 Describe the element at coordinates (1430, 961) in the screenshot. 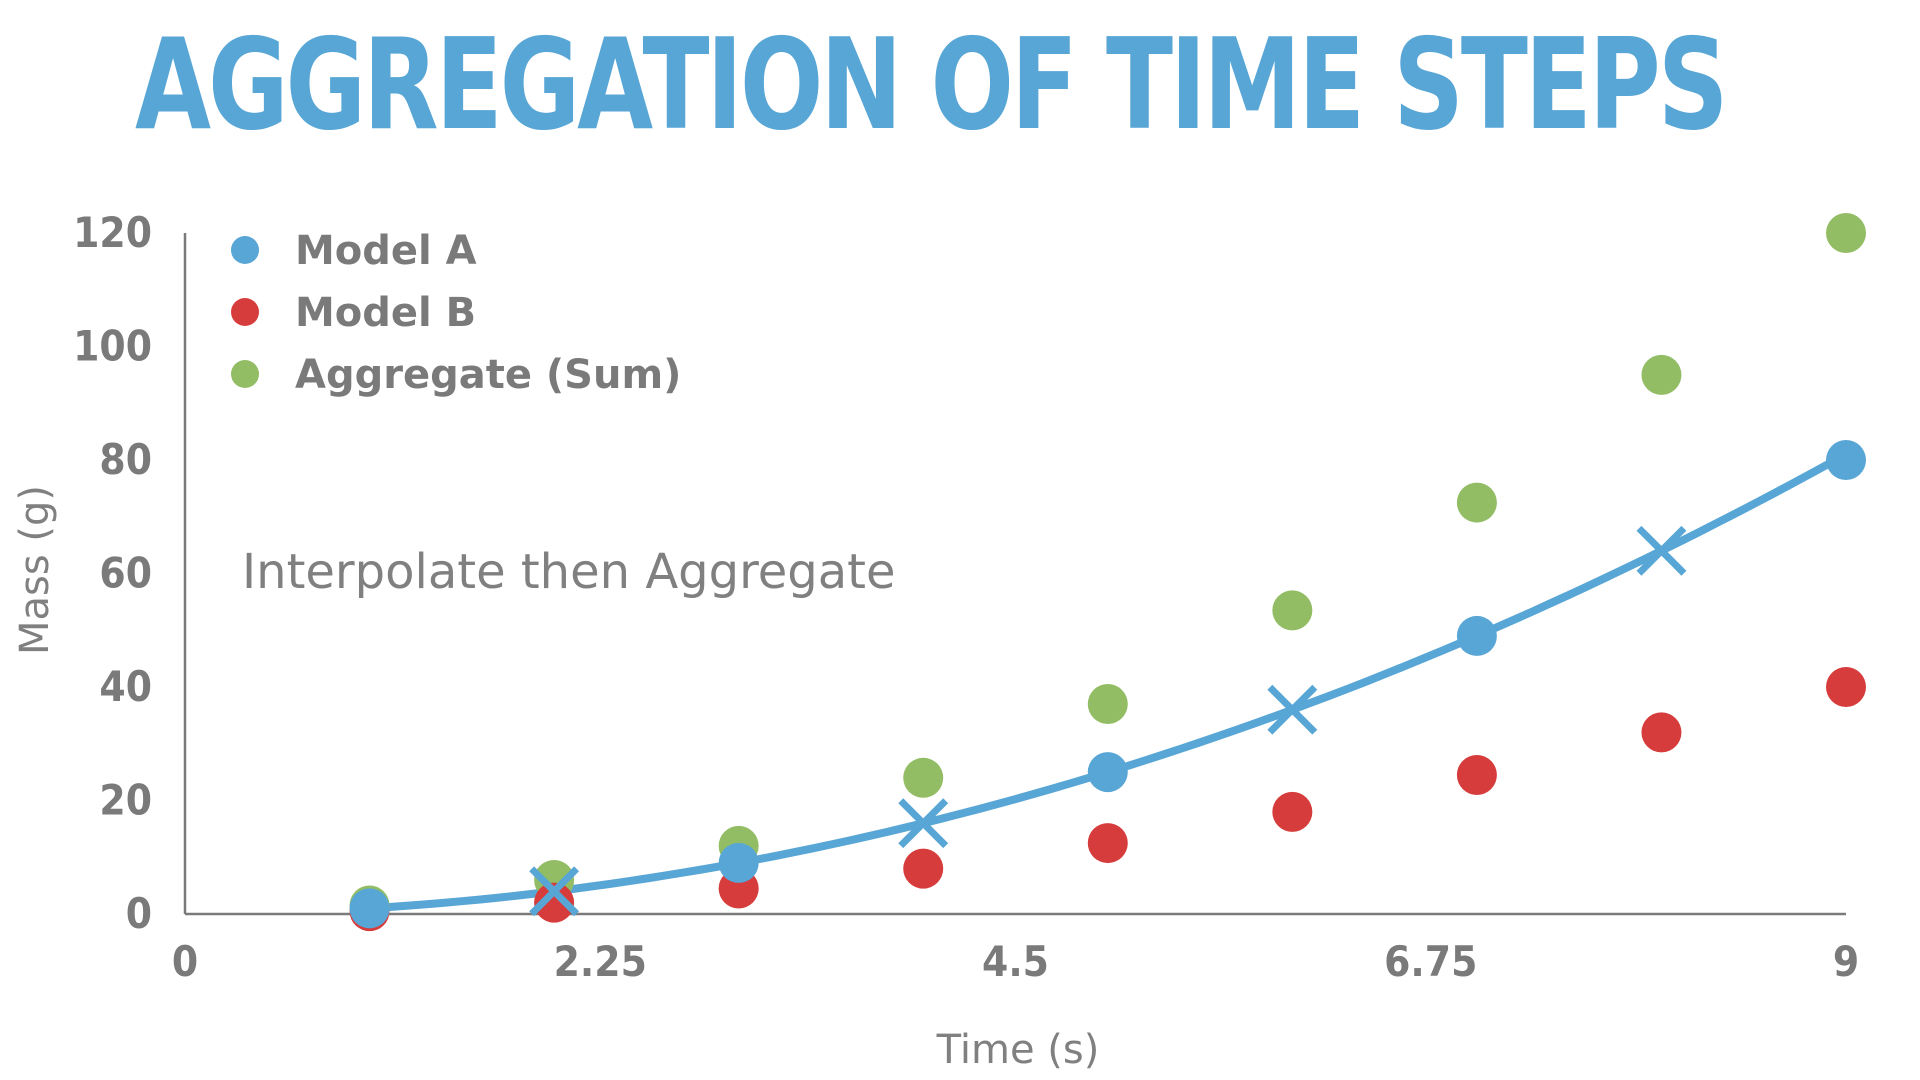

I see `x-tick-label: 6.75` at that location.